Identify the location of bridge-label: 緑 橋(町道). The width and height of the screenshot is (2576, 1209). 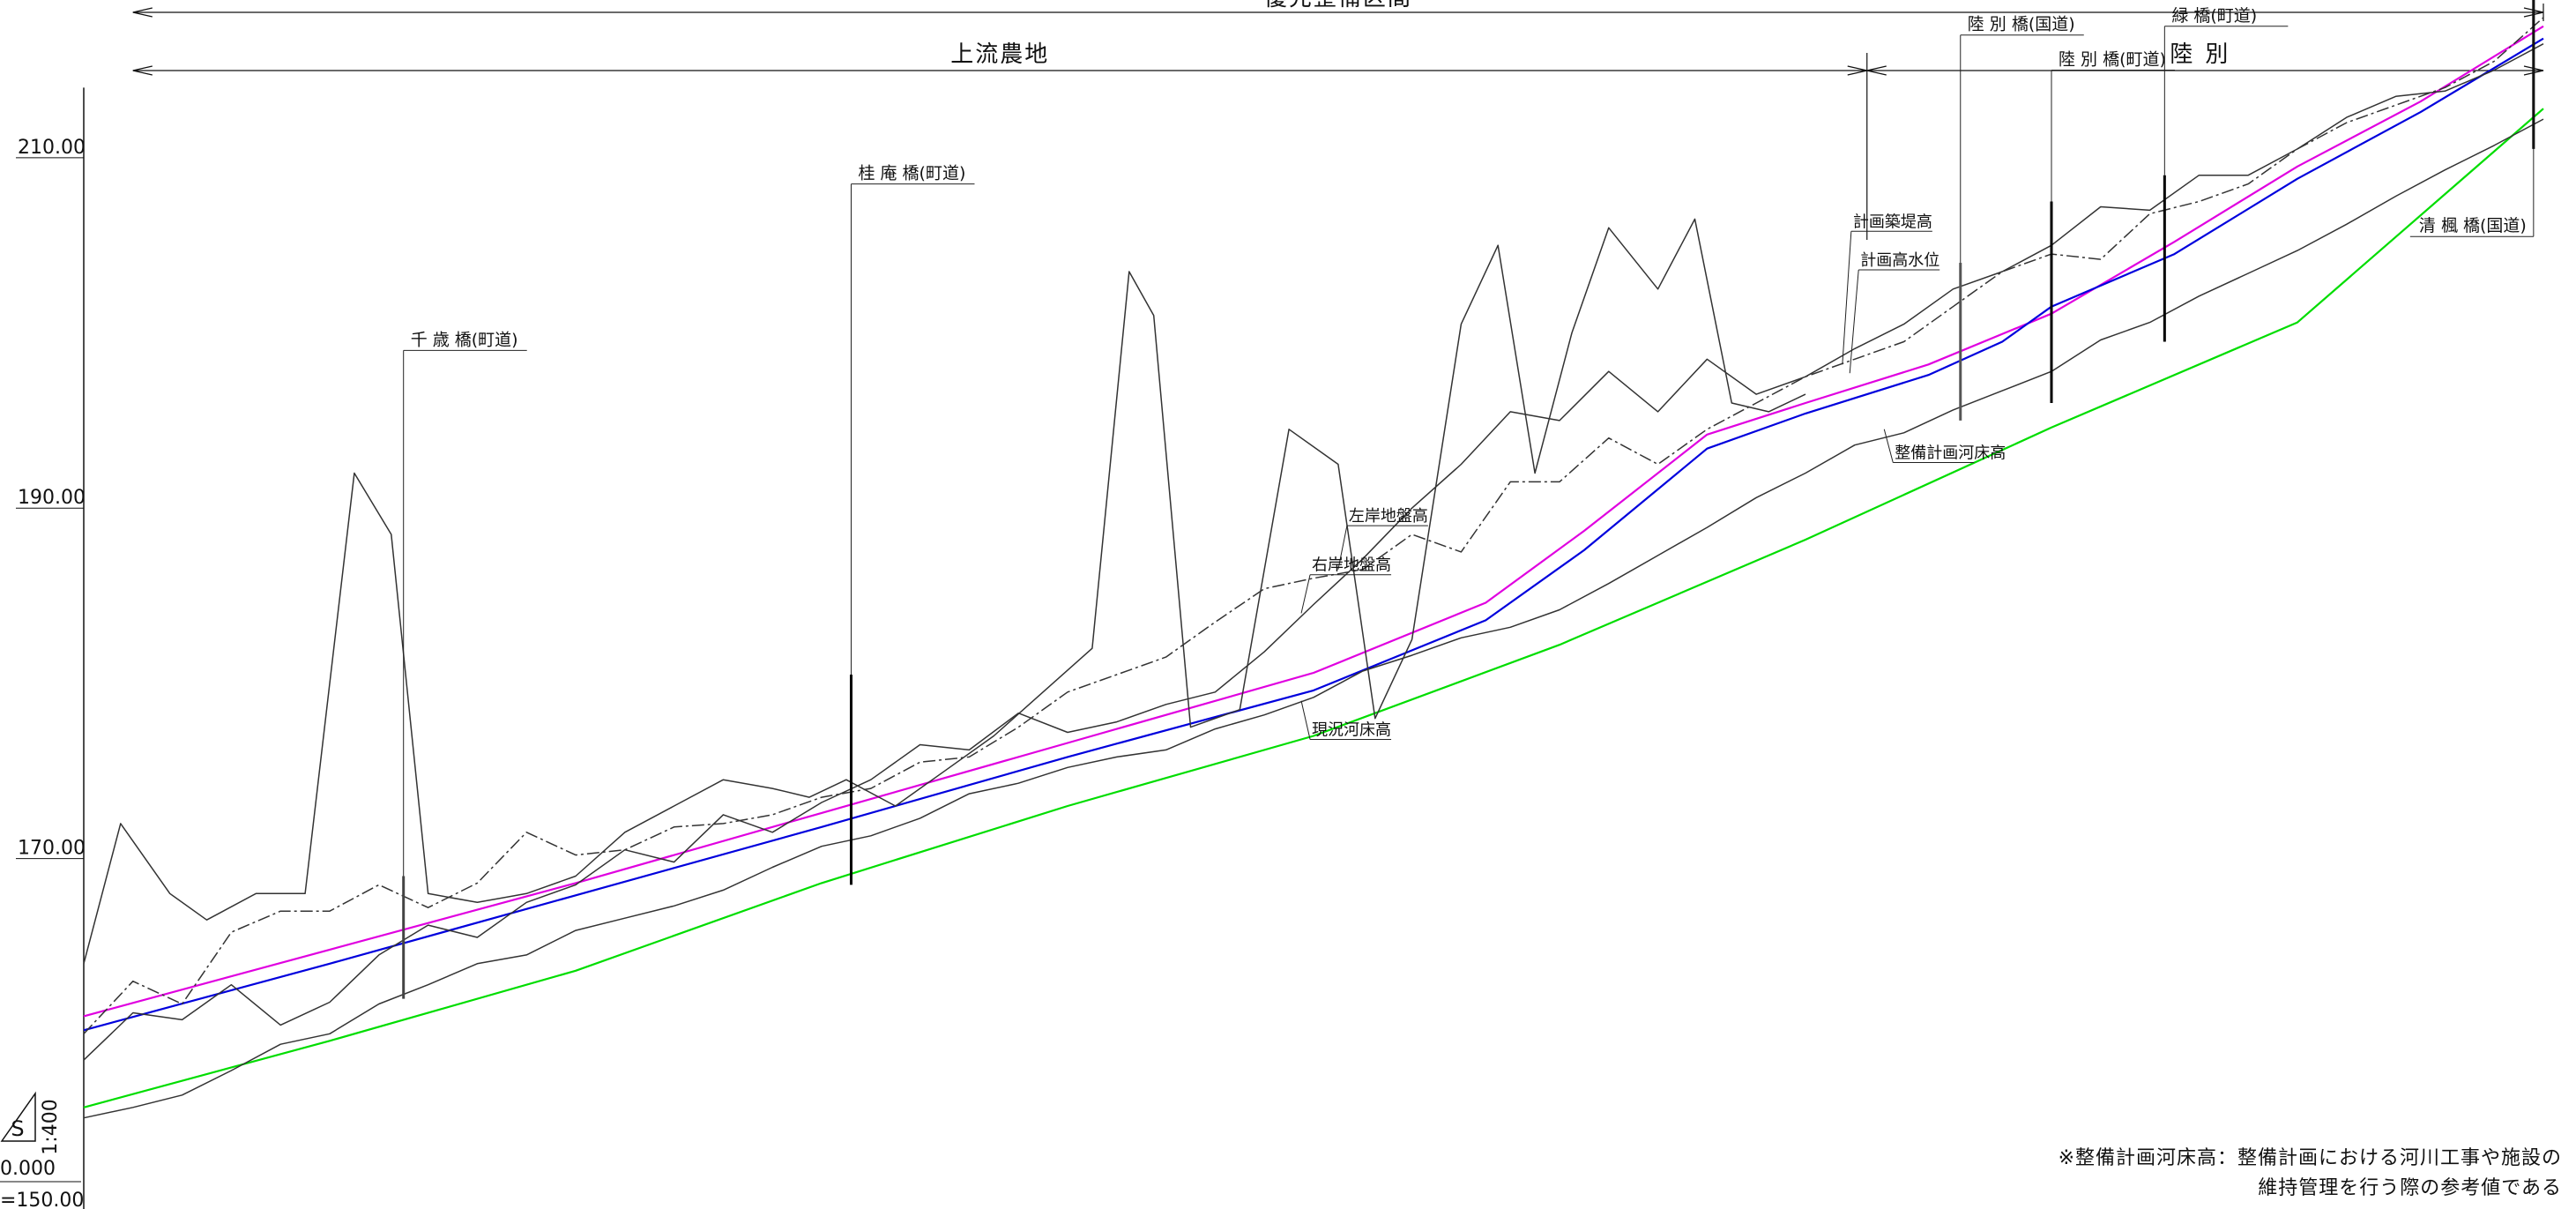
(2214, 16).